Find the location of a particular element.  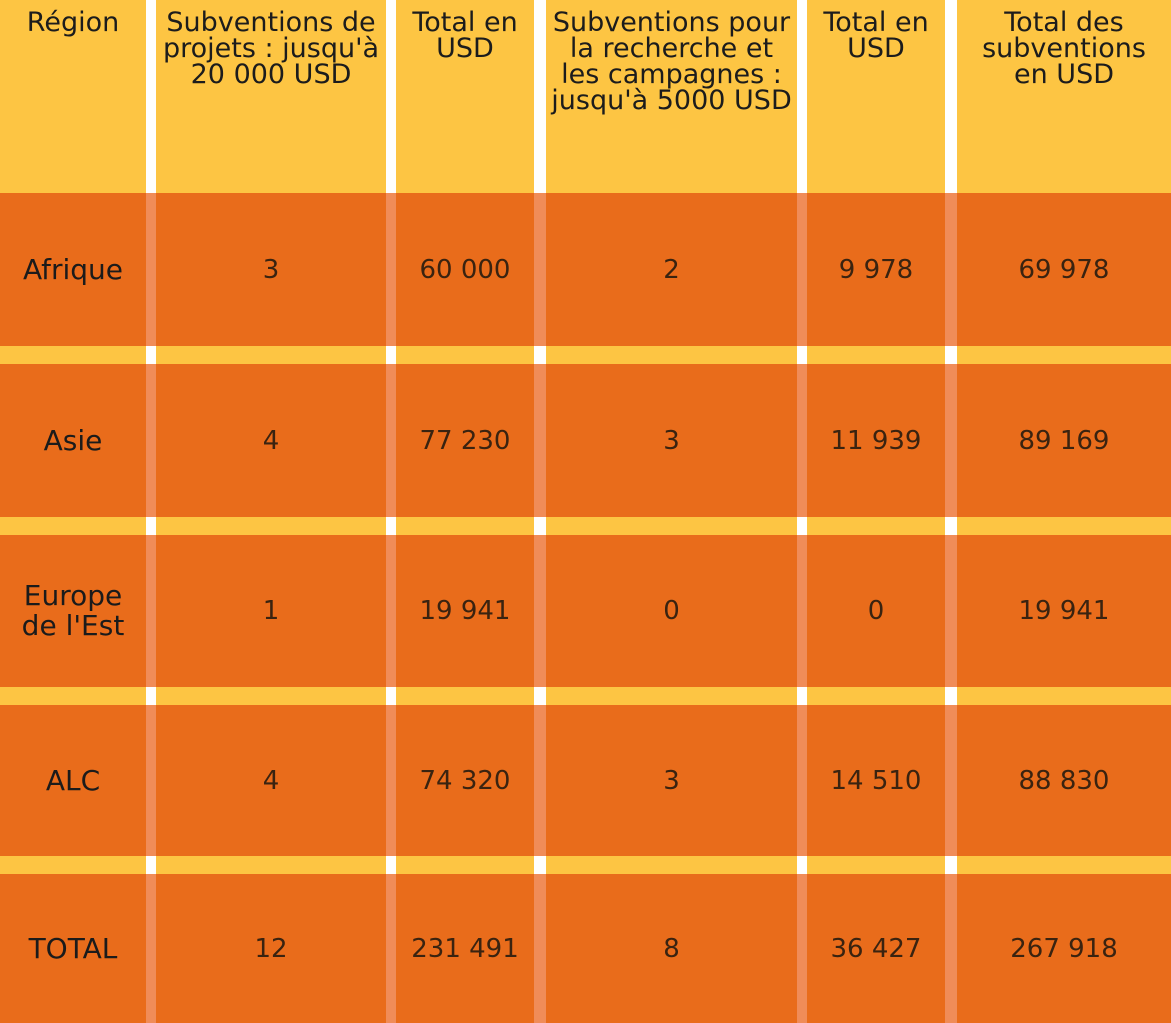

cell-region-total: TOTAL is located at coordinates (73, 948).